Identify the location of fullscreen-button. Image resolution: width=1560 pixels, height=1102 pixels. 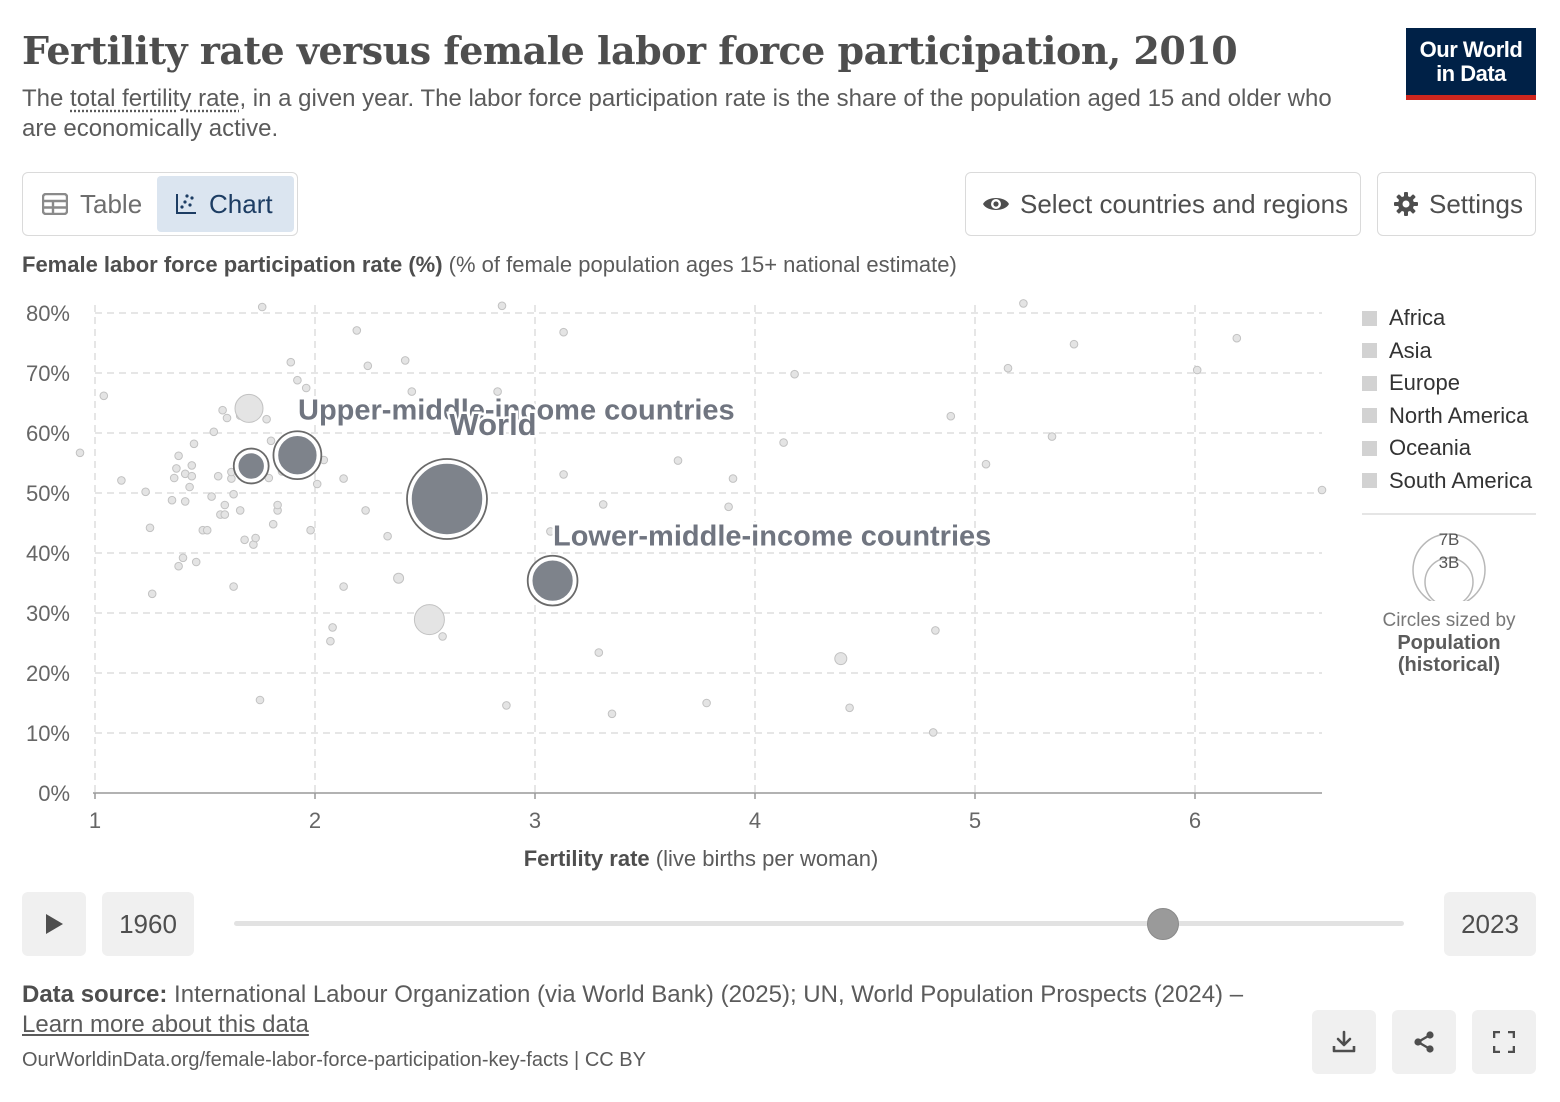
(1504, 1042).